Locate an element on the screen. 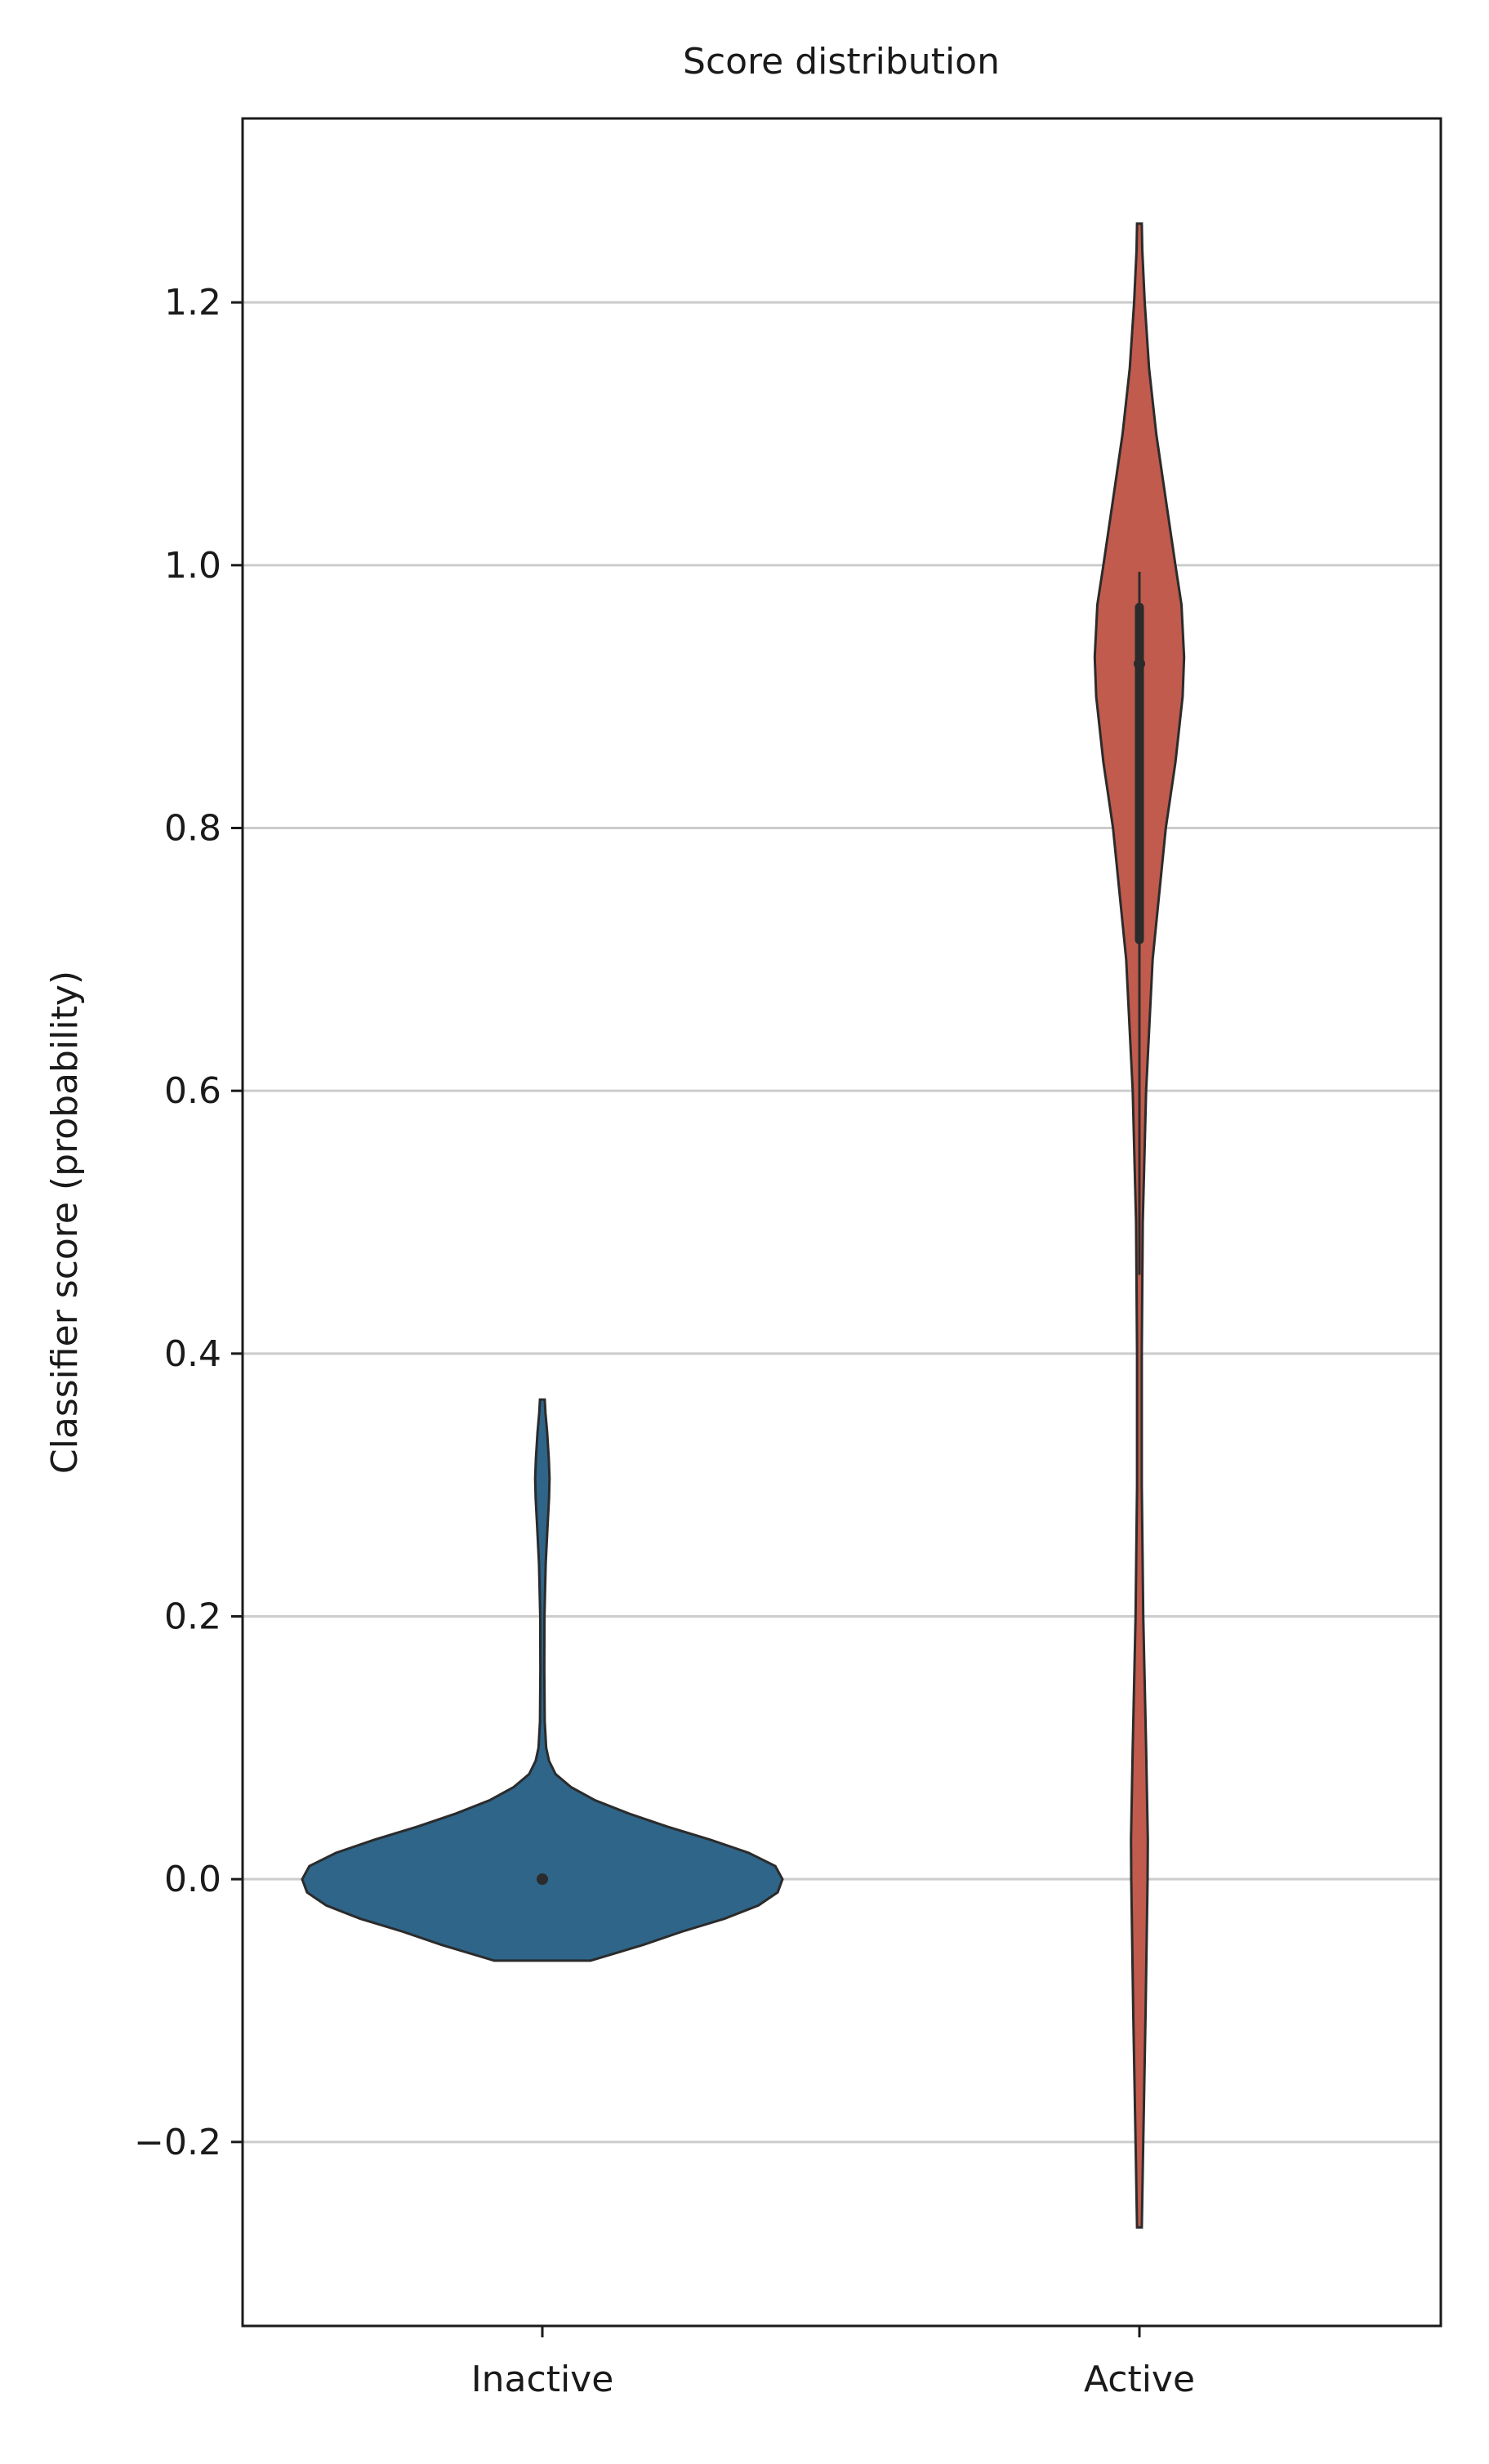 The width and height of the screenshot is (1489, 2464). y-axis-label: Classifier score (probability) is located at coordinates (65, 1222).